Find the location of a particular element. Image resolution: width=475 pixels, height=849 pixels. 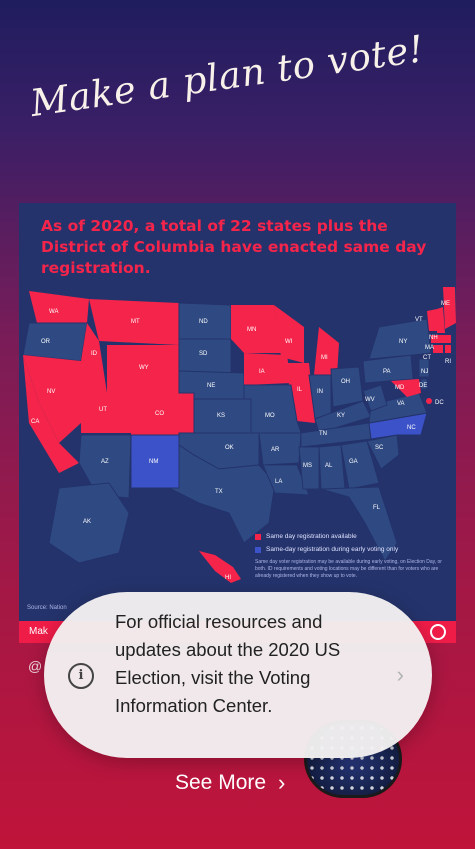

state-ma is located at coordinates (441, 339).